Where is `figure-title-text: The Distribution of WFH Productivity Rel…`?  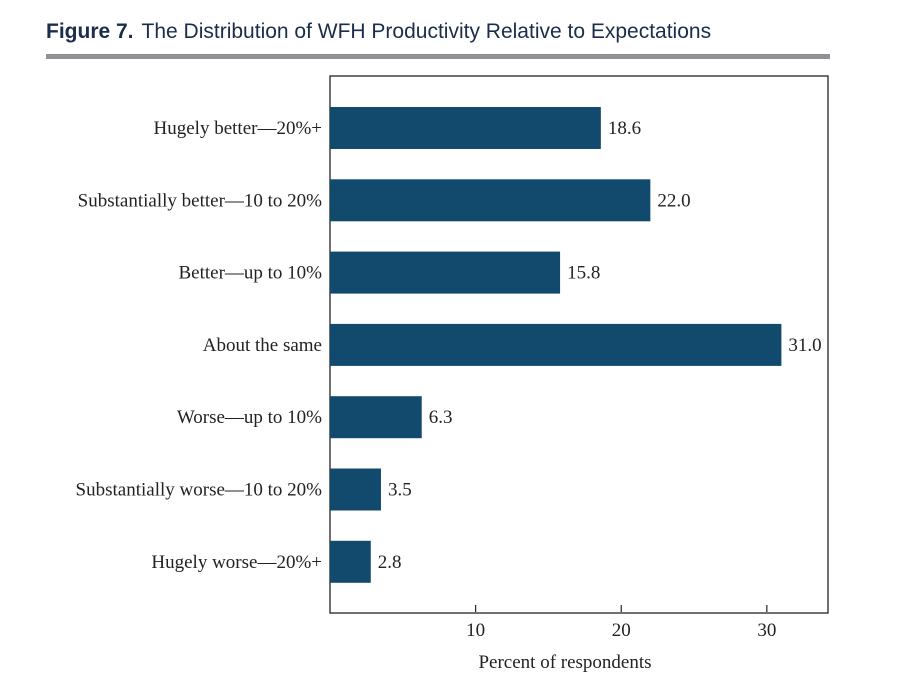 figure-title-text: The Distribution of WFH Productivity Rel… is located at coordinates (426, 31).